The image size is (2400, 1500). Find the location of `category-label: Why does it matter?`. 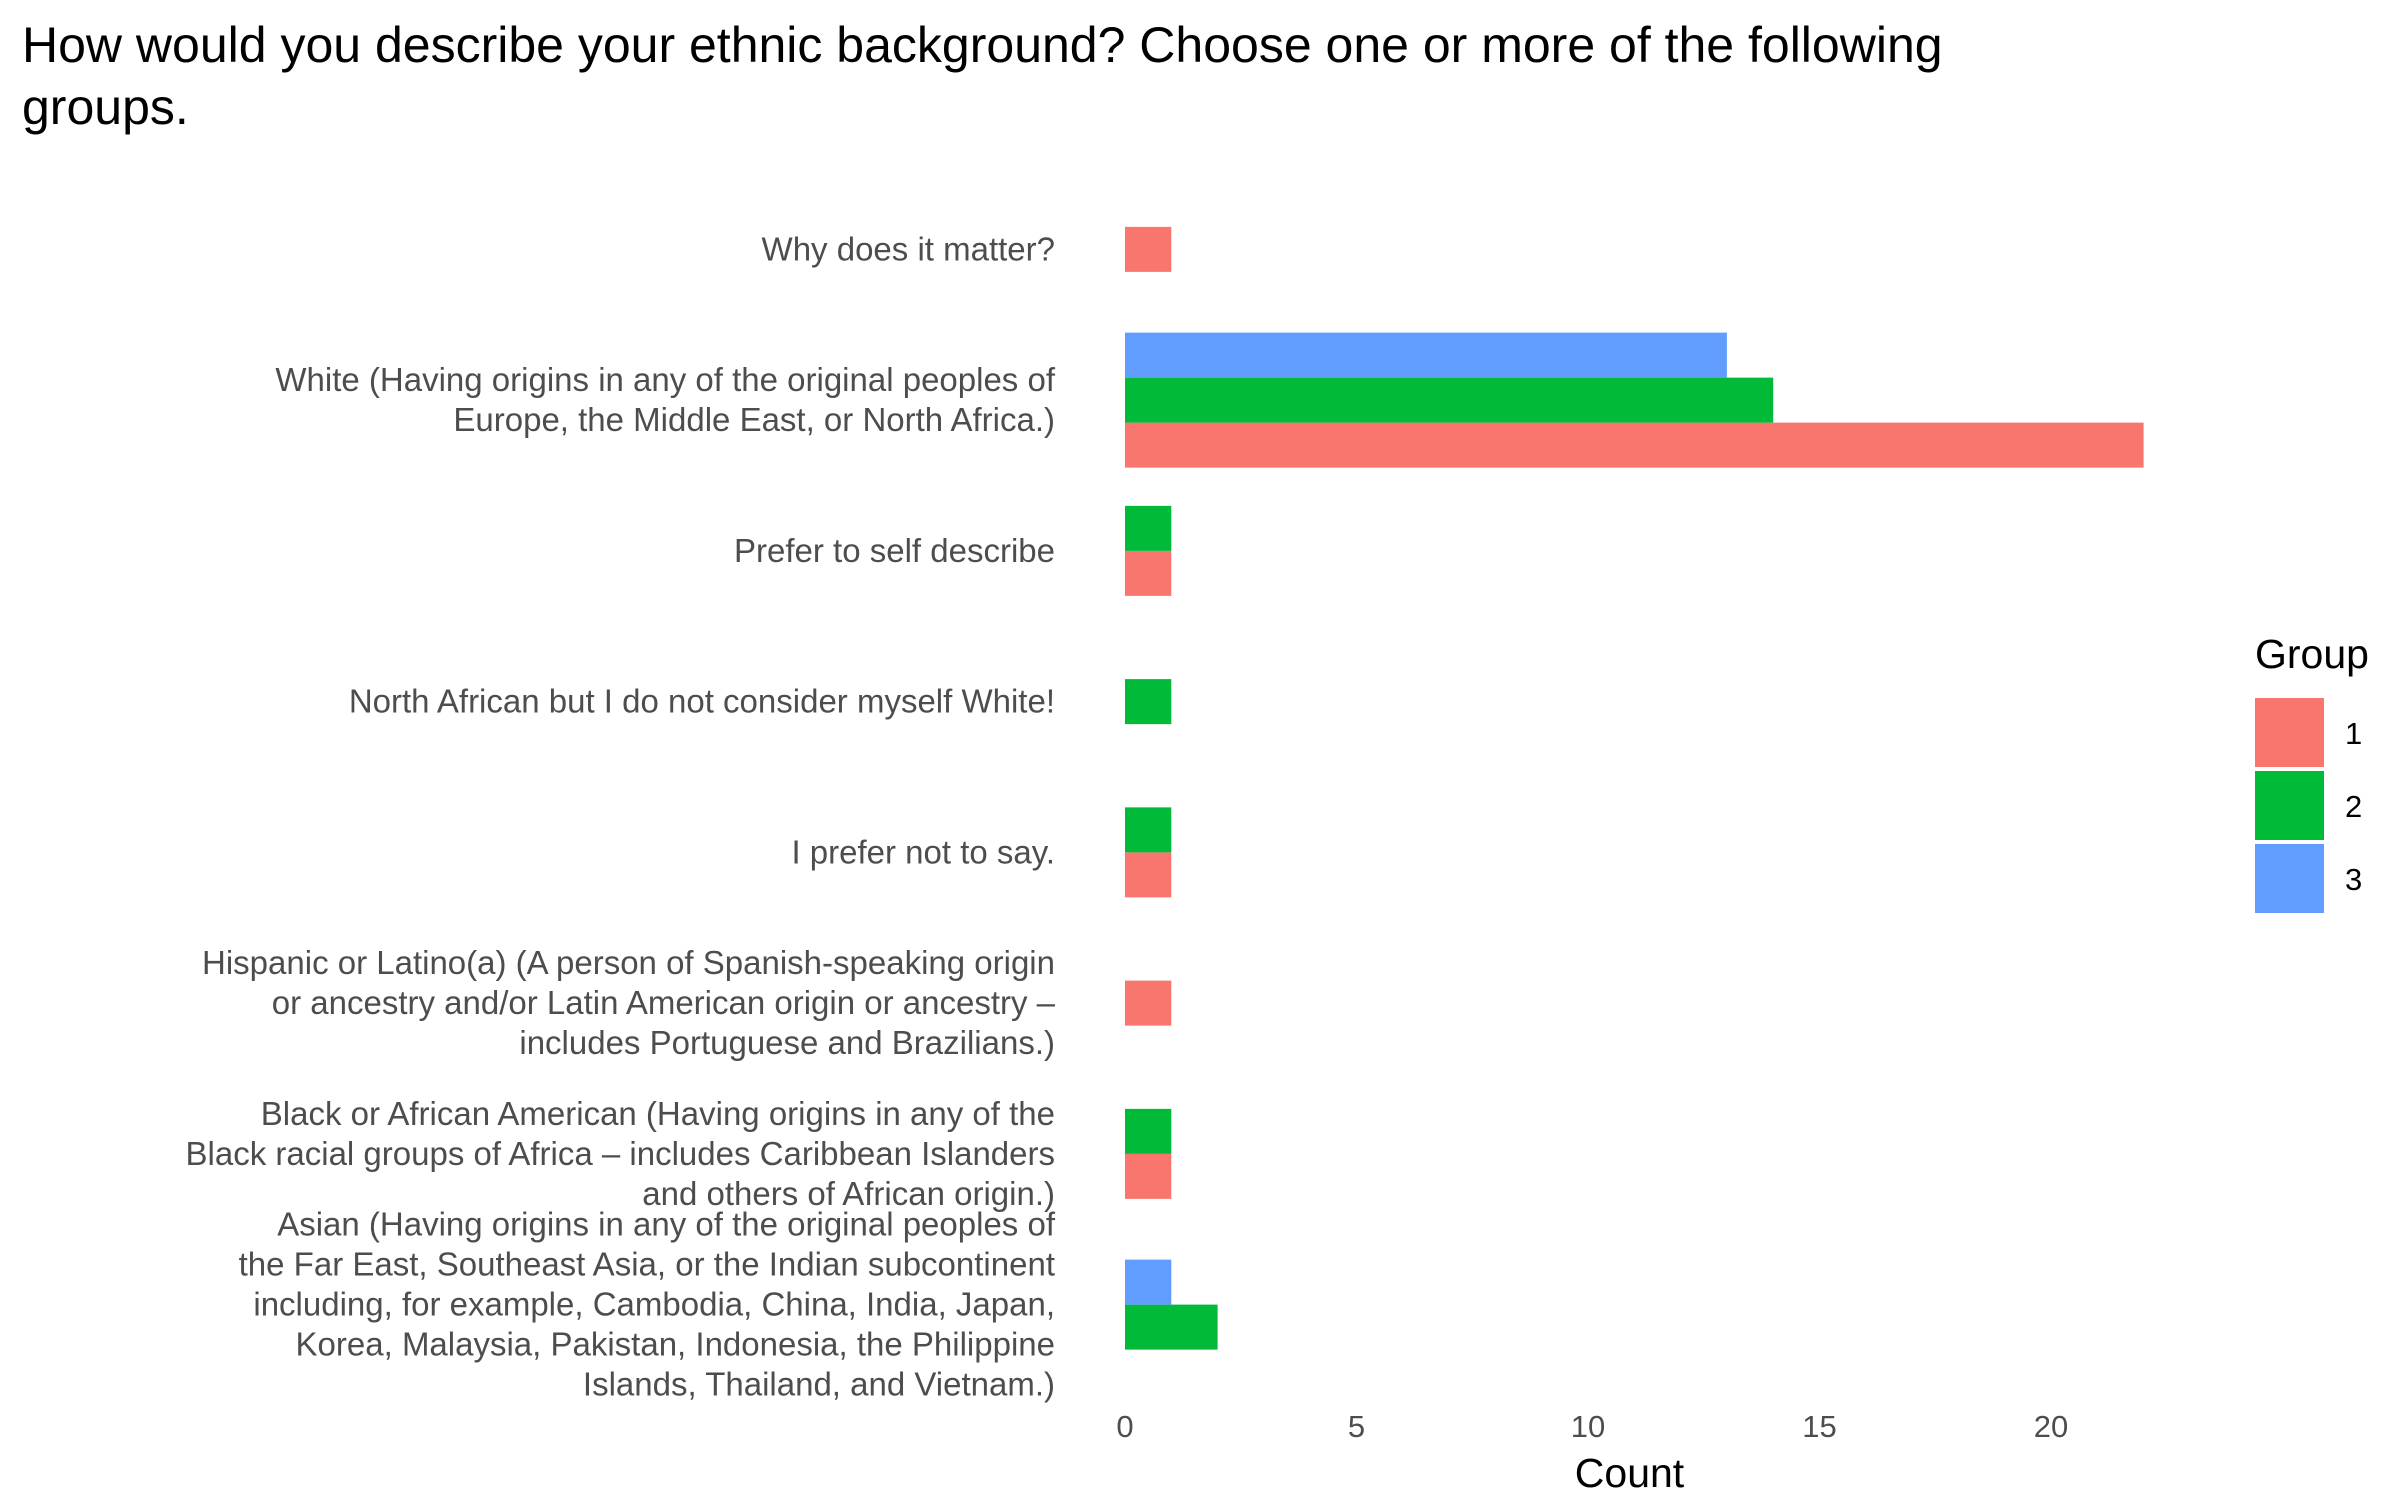

category-label: Why does it matter? is located at coordinates (908, 248).